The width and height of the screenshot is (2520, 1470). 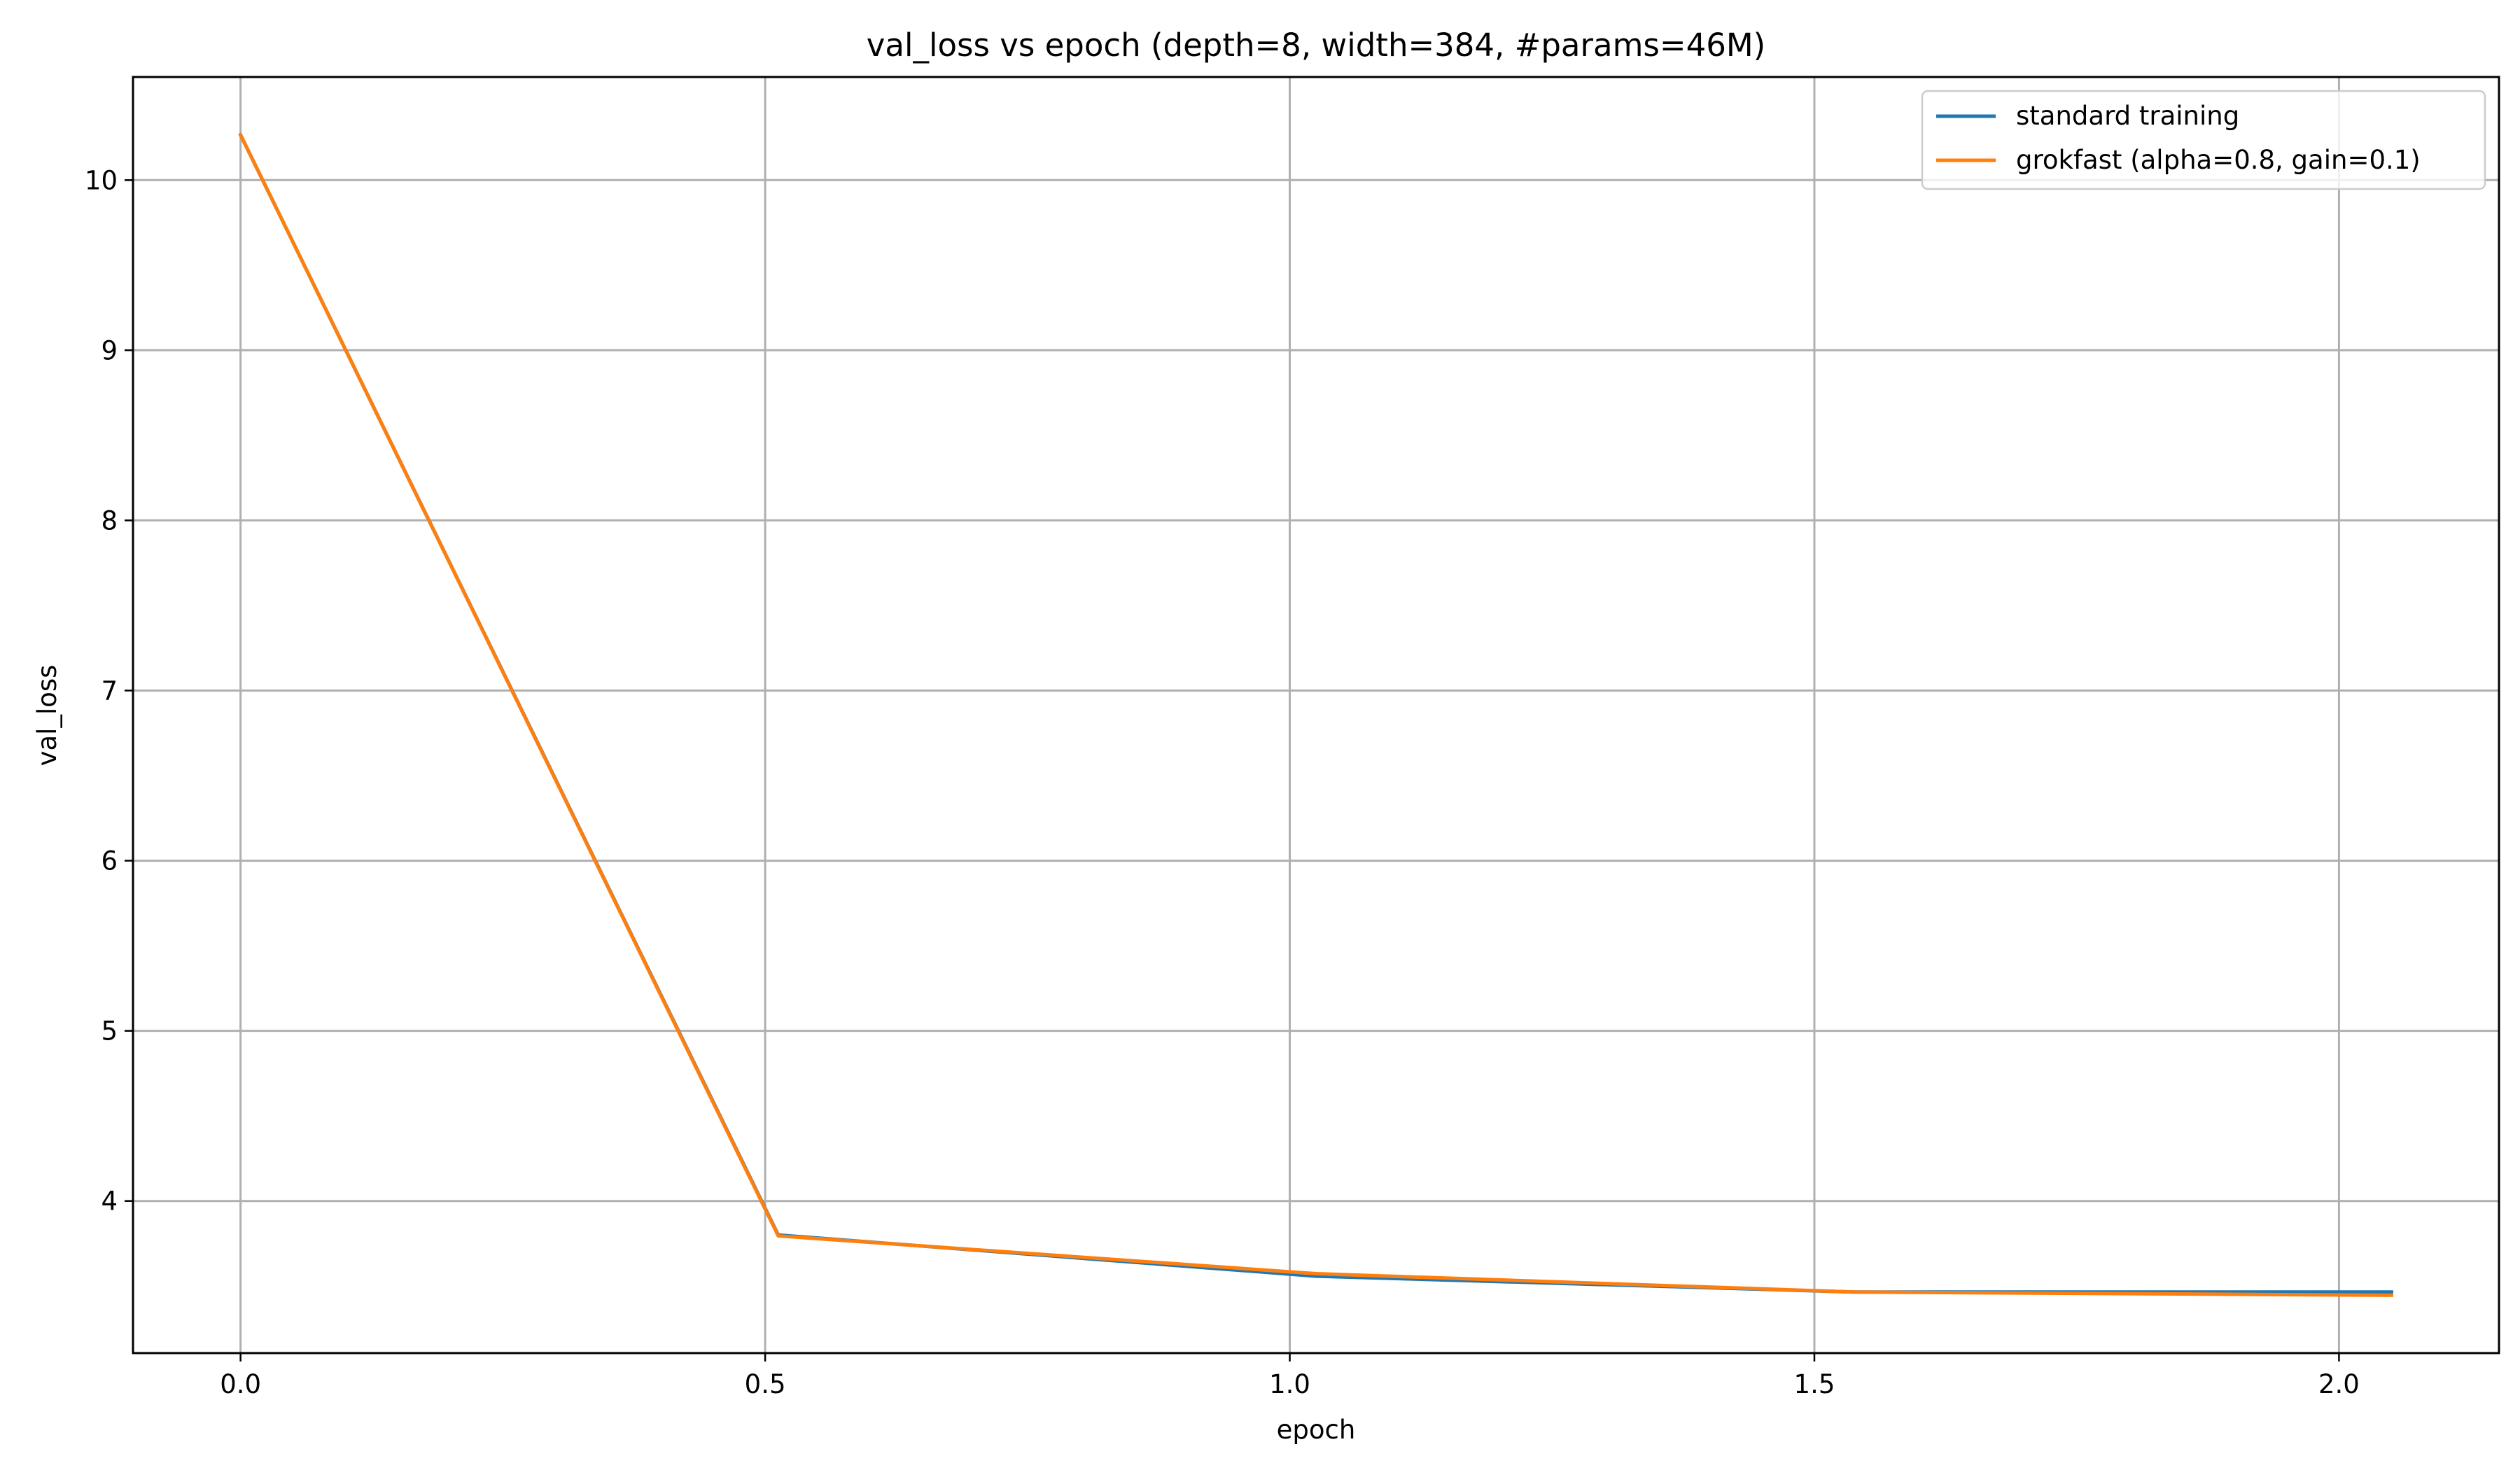 I want to click on y-tick-label: 10, so click(x=101, y=180).